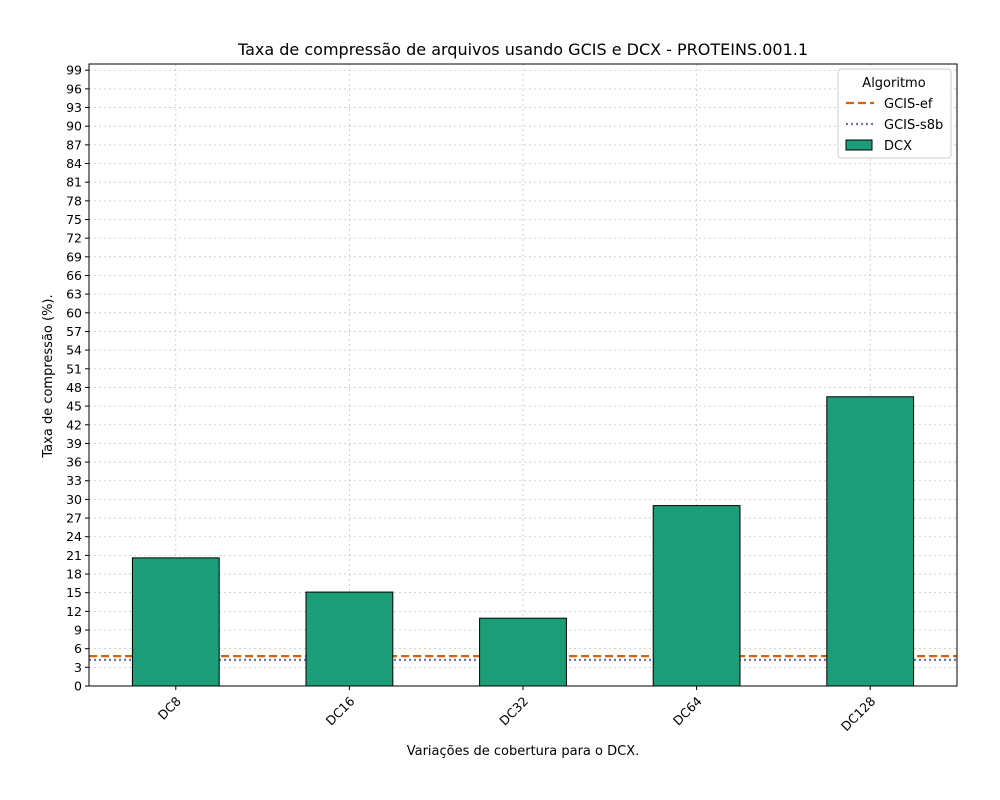 The width and height of the screenshot is (1000, 800). I want to click on y-tick-label: 96, so click(74, 88).